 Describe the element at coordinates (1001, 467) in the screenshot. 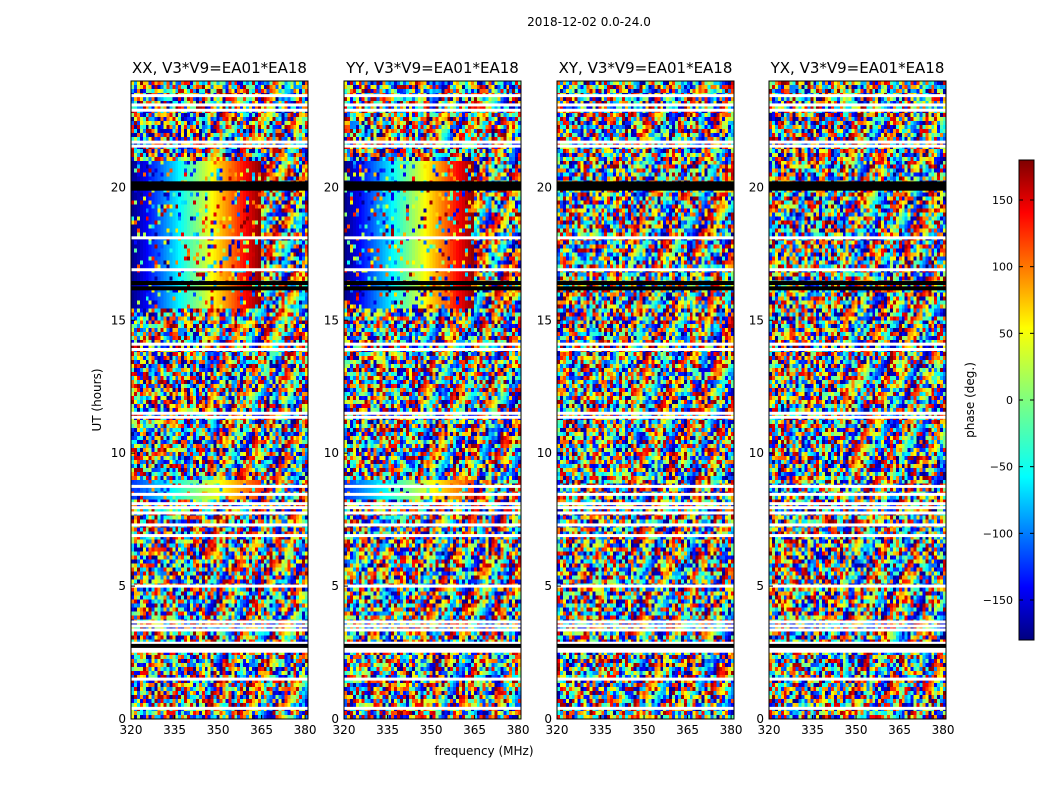

I see `colorbar-tick-label: −50` at that location.